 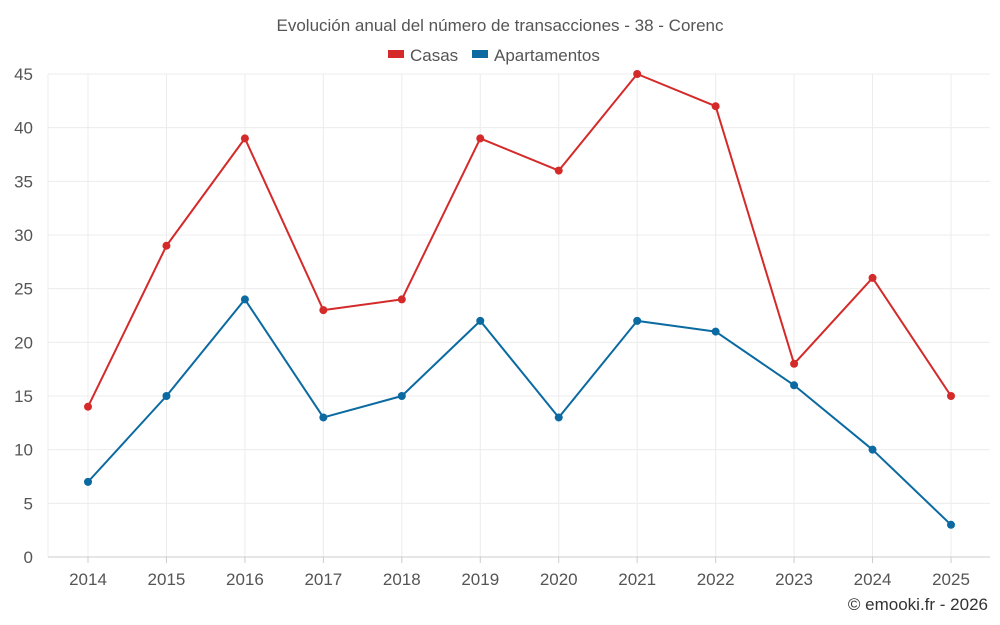 What do you see at coordinates (23, 289) in the screenshot?
I see `y-tick-label: 25` at bounding box center [23, 289].